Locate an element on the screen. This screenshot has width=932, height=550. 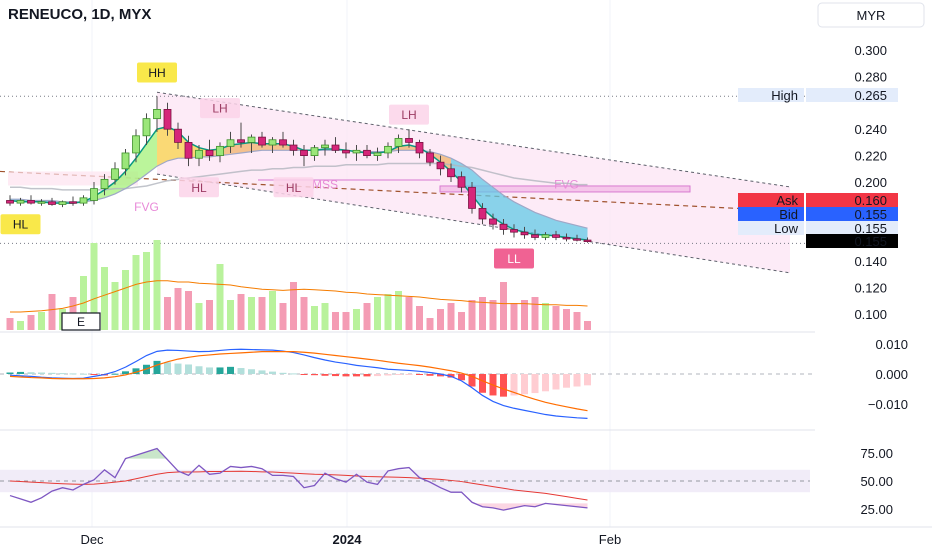
channel-mid-line is located at coordinates (395, 191).